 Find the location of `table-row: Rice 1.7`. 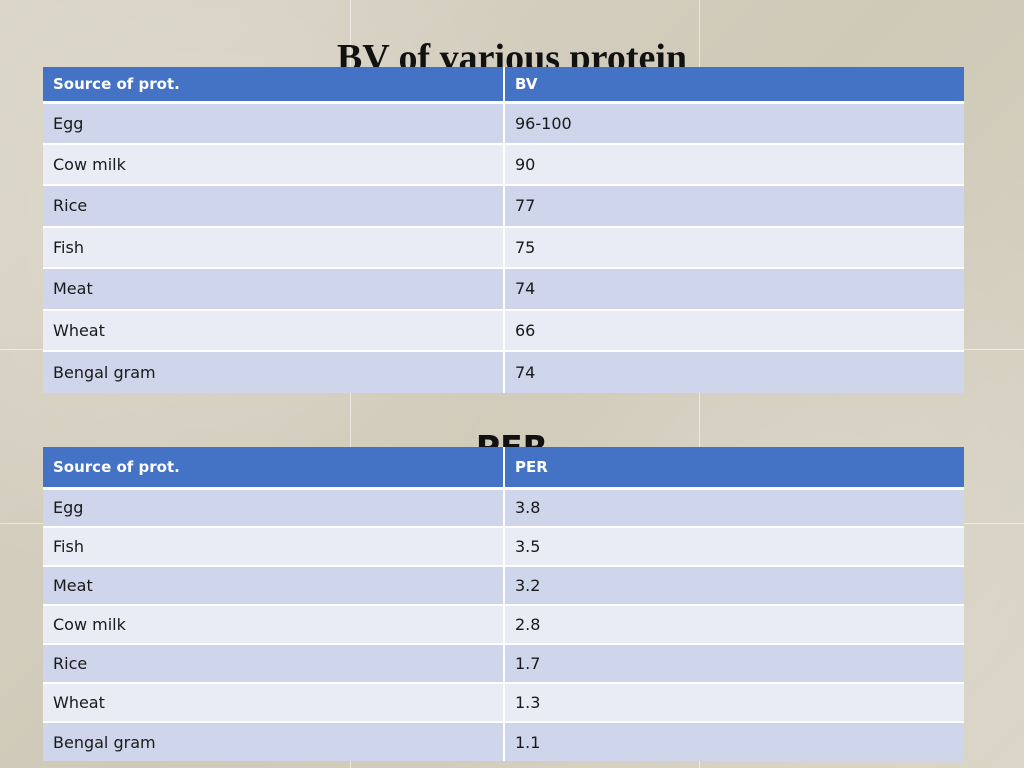

table-row: Rice 1.7 is located at coordinates (503, 663).